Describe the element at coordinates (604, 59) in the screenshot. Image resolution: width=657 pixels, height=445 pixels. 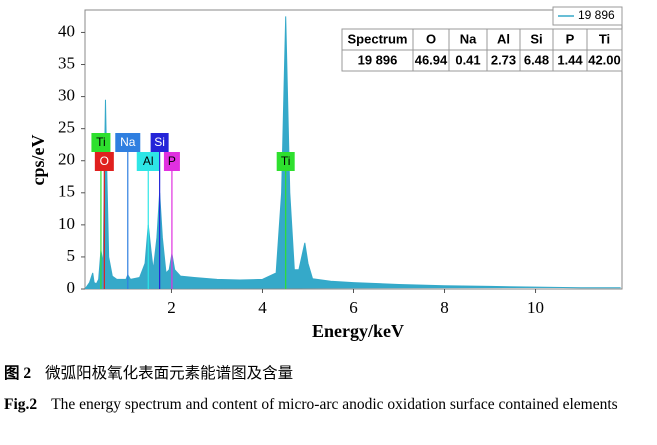
I see `table-cell: 42.00` at that location.